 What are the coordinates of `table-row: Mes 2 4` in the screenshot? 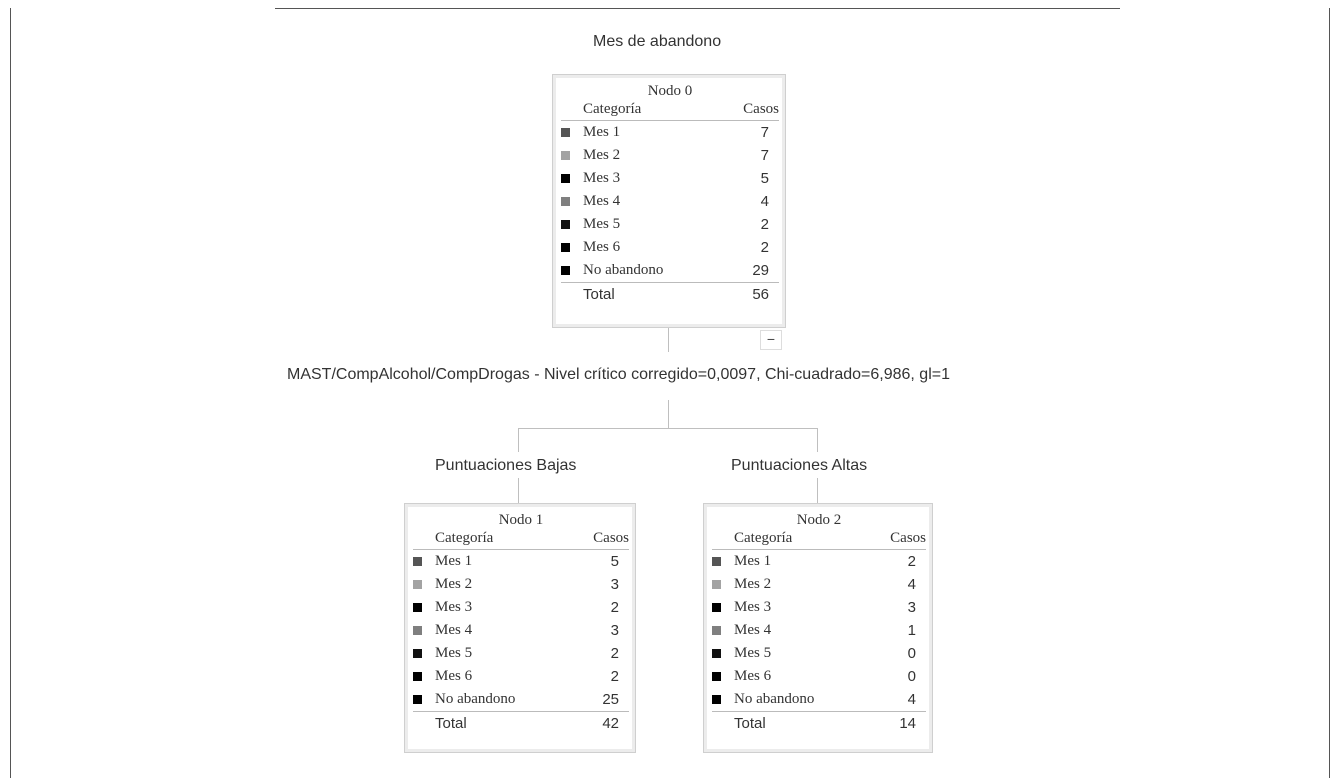 It's located at (819, 584).